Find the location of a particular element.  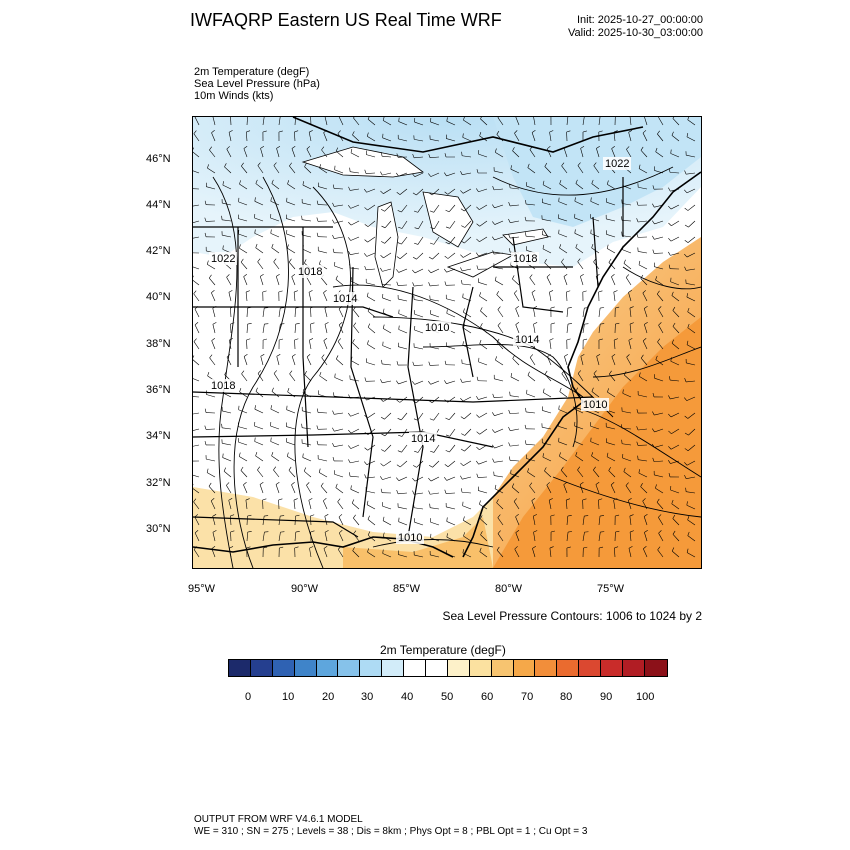

colorbar-label: 70 is located at coordinates (527, 697).